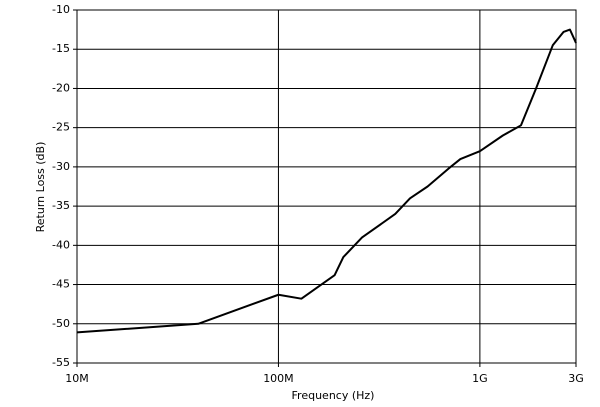  What do you see at coordinates (576, 378) in the screenshot?
I see `x-tick-label: 3G` at bounding box center [576, 378].